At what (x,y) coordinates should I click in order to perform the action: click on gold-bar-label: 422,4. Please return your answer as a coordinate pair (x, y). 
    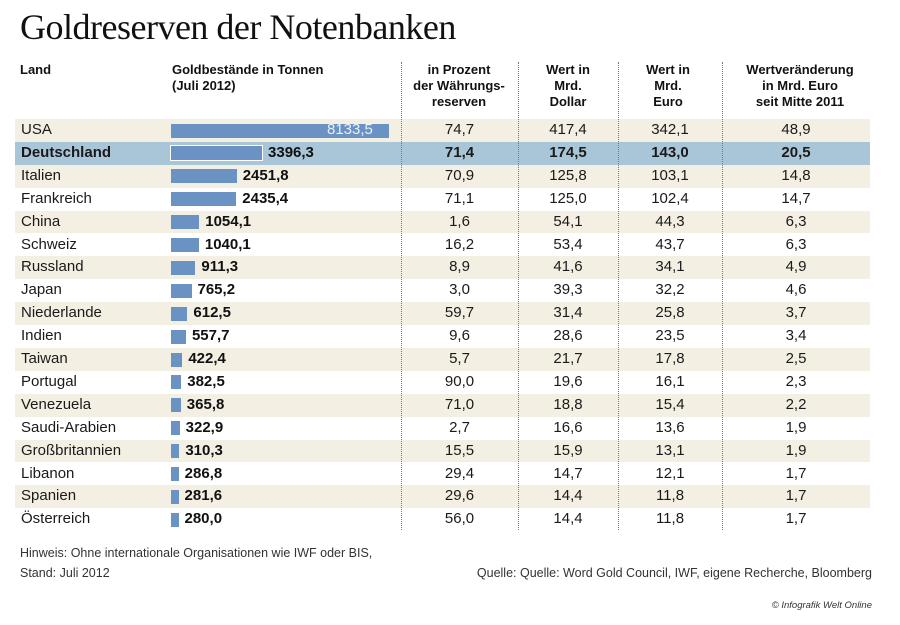
    Looking at the image, I should click on (207, 358).